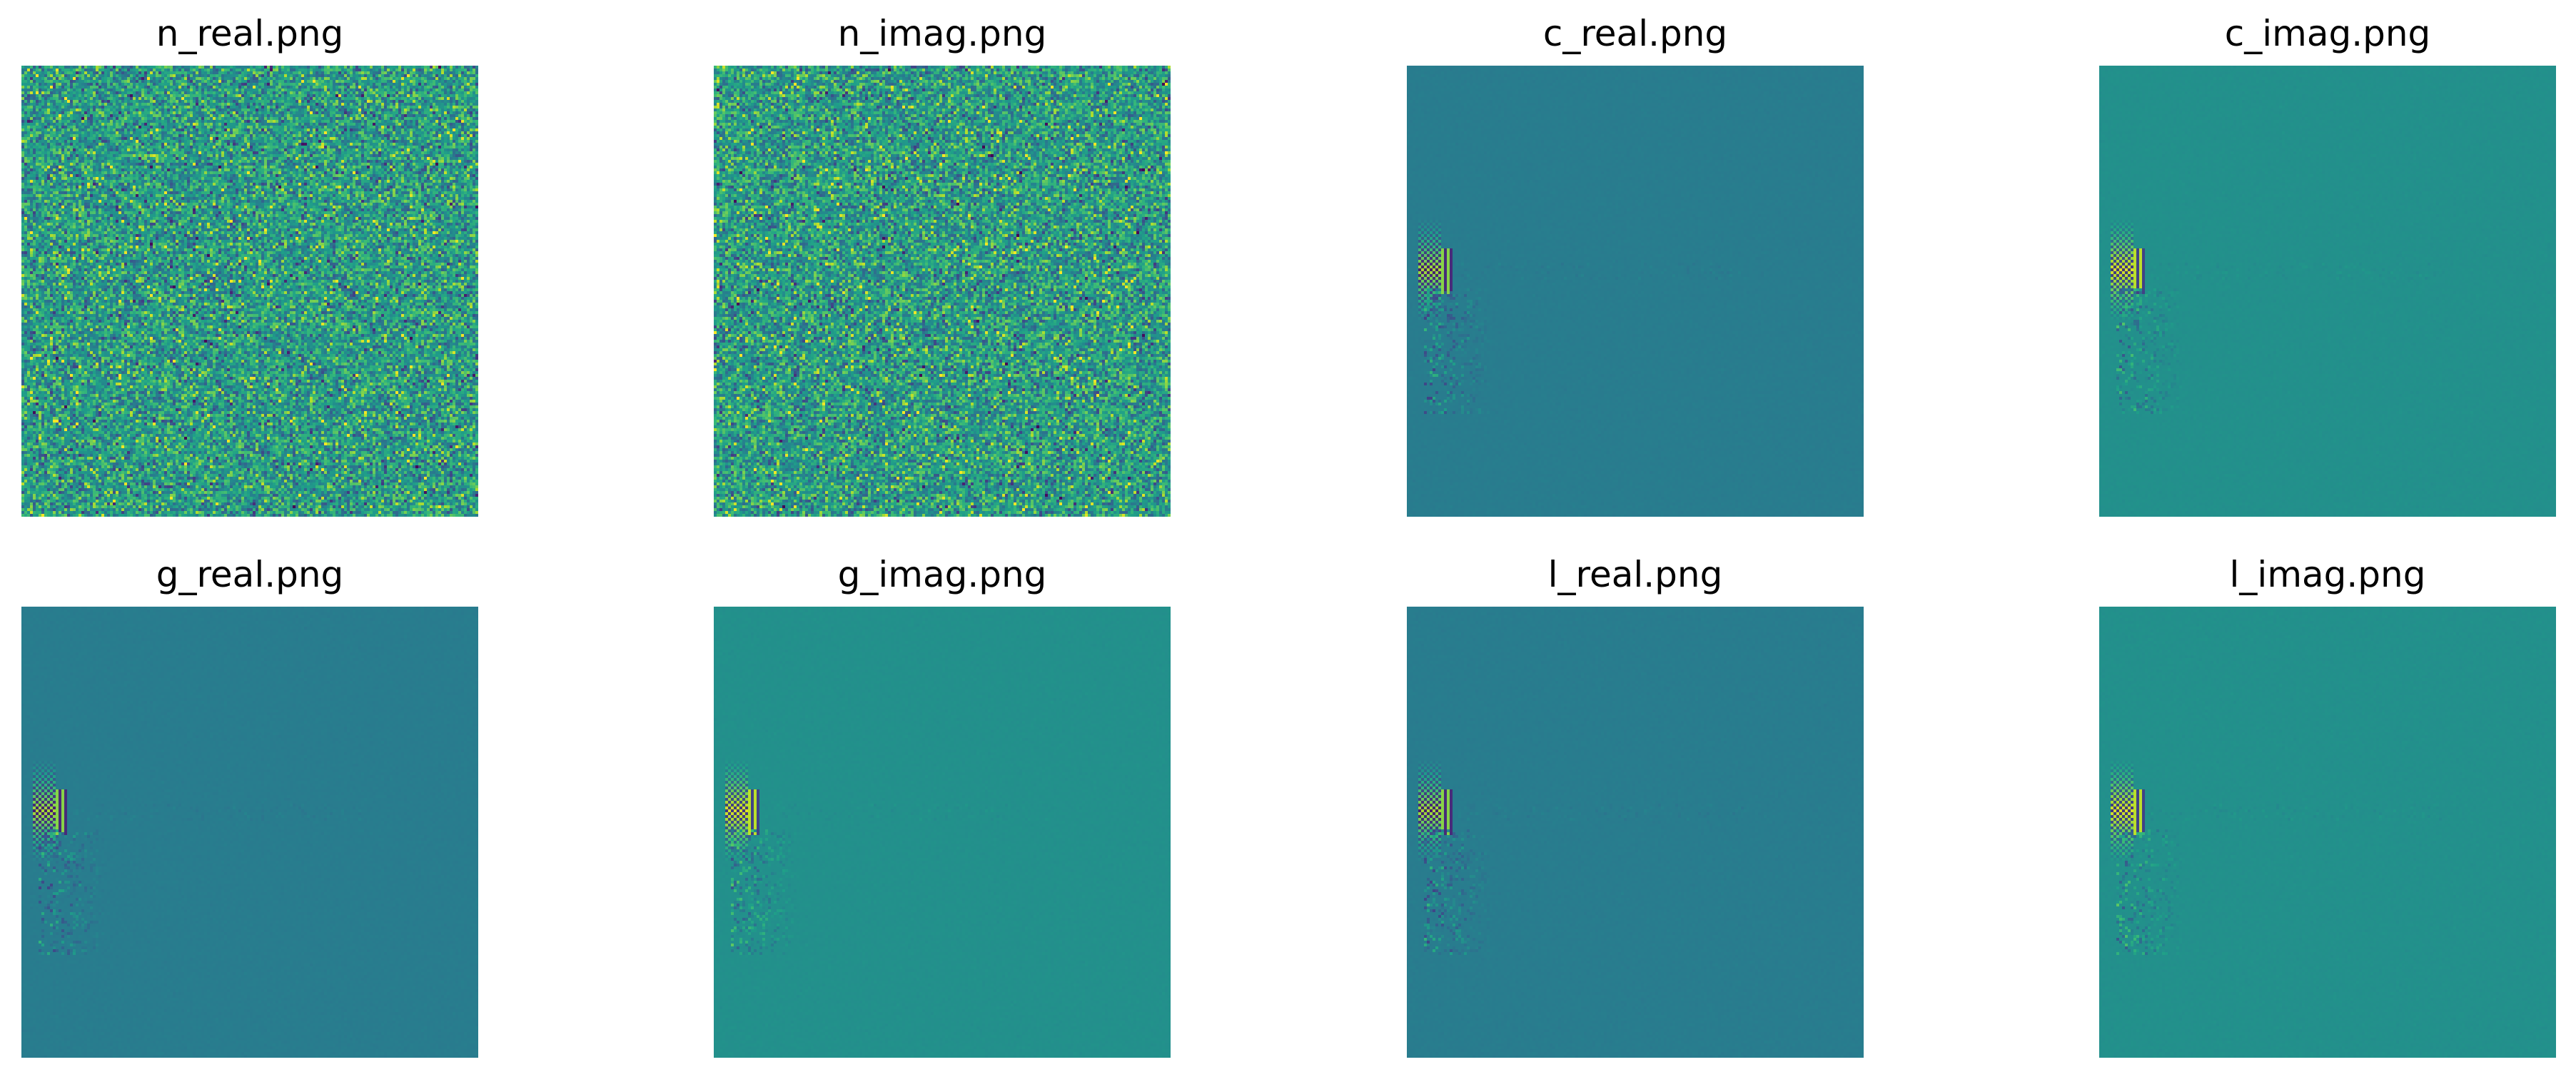 This screenshot has height=1077, width=2576. What do you see at coordinates (942, 574) in the screenshot?
I see `subplot-title: g_imag.png` at bounding box center [942, 574].